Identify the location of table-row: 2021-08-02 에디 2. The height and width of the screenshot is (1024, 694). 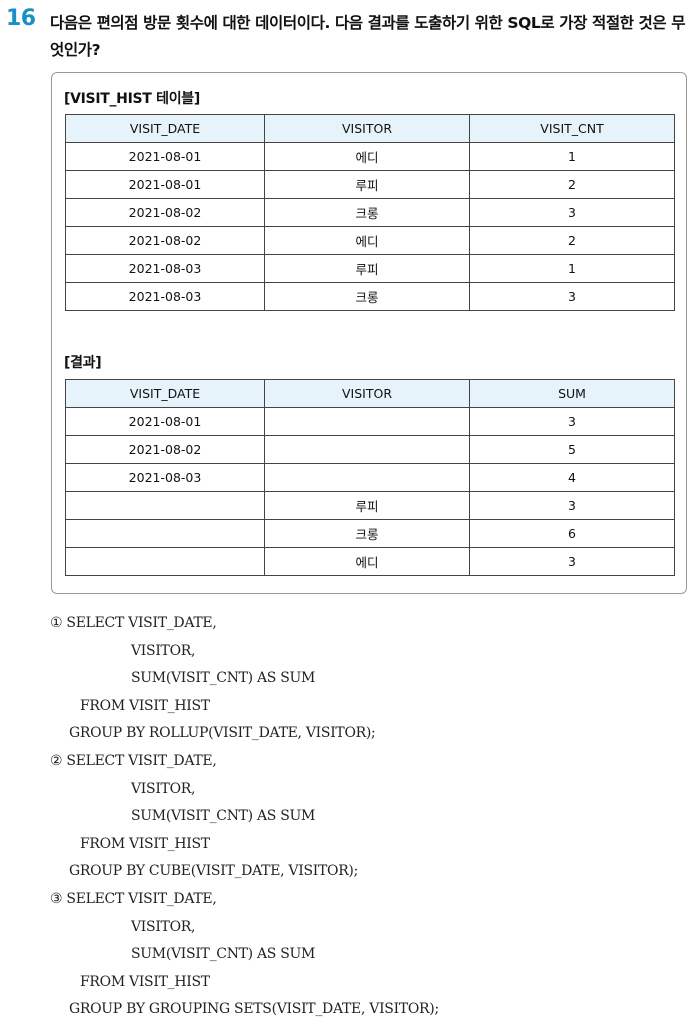
(370, 240).